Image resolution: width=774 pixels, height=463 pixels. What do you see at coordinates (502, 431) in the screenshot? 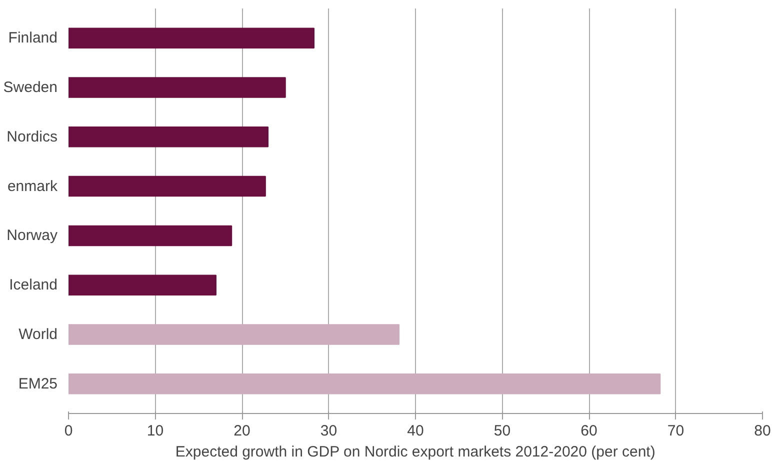
I see `x-tick-label: 50` at bounding box center [502, 431].